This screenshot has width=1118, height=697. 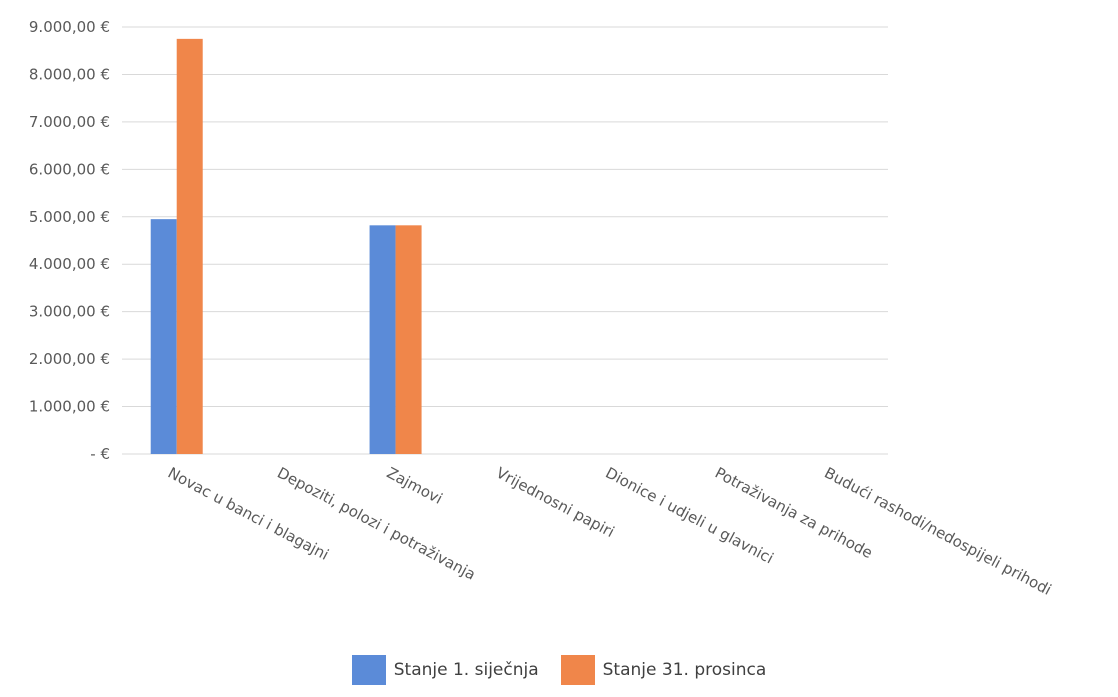 What do you see at coordinates (69, 27) in the screenshot?
I see `y-tick-label: 9.000,00 €` at bounding box center [69, 27].